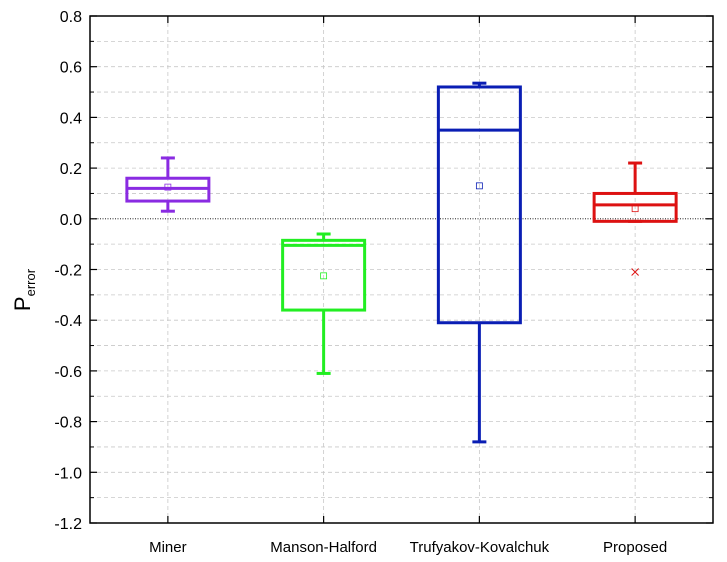 Image resolution: width=727 pixels, height=562 pixels. Describe the element at coordinates (168, 547) in the screenshot. I see `category-label: Miner` at that location.